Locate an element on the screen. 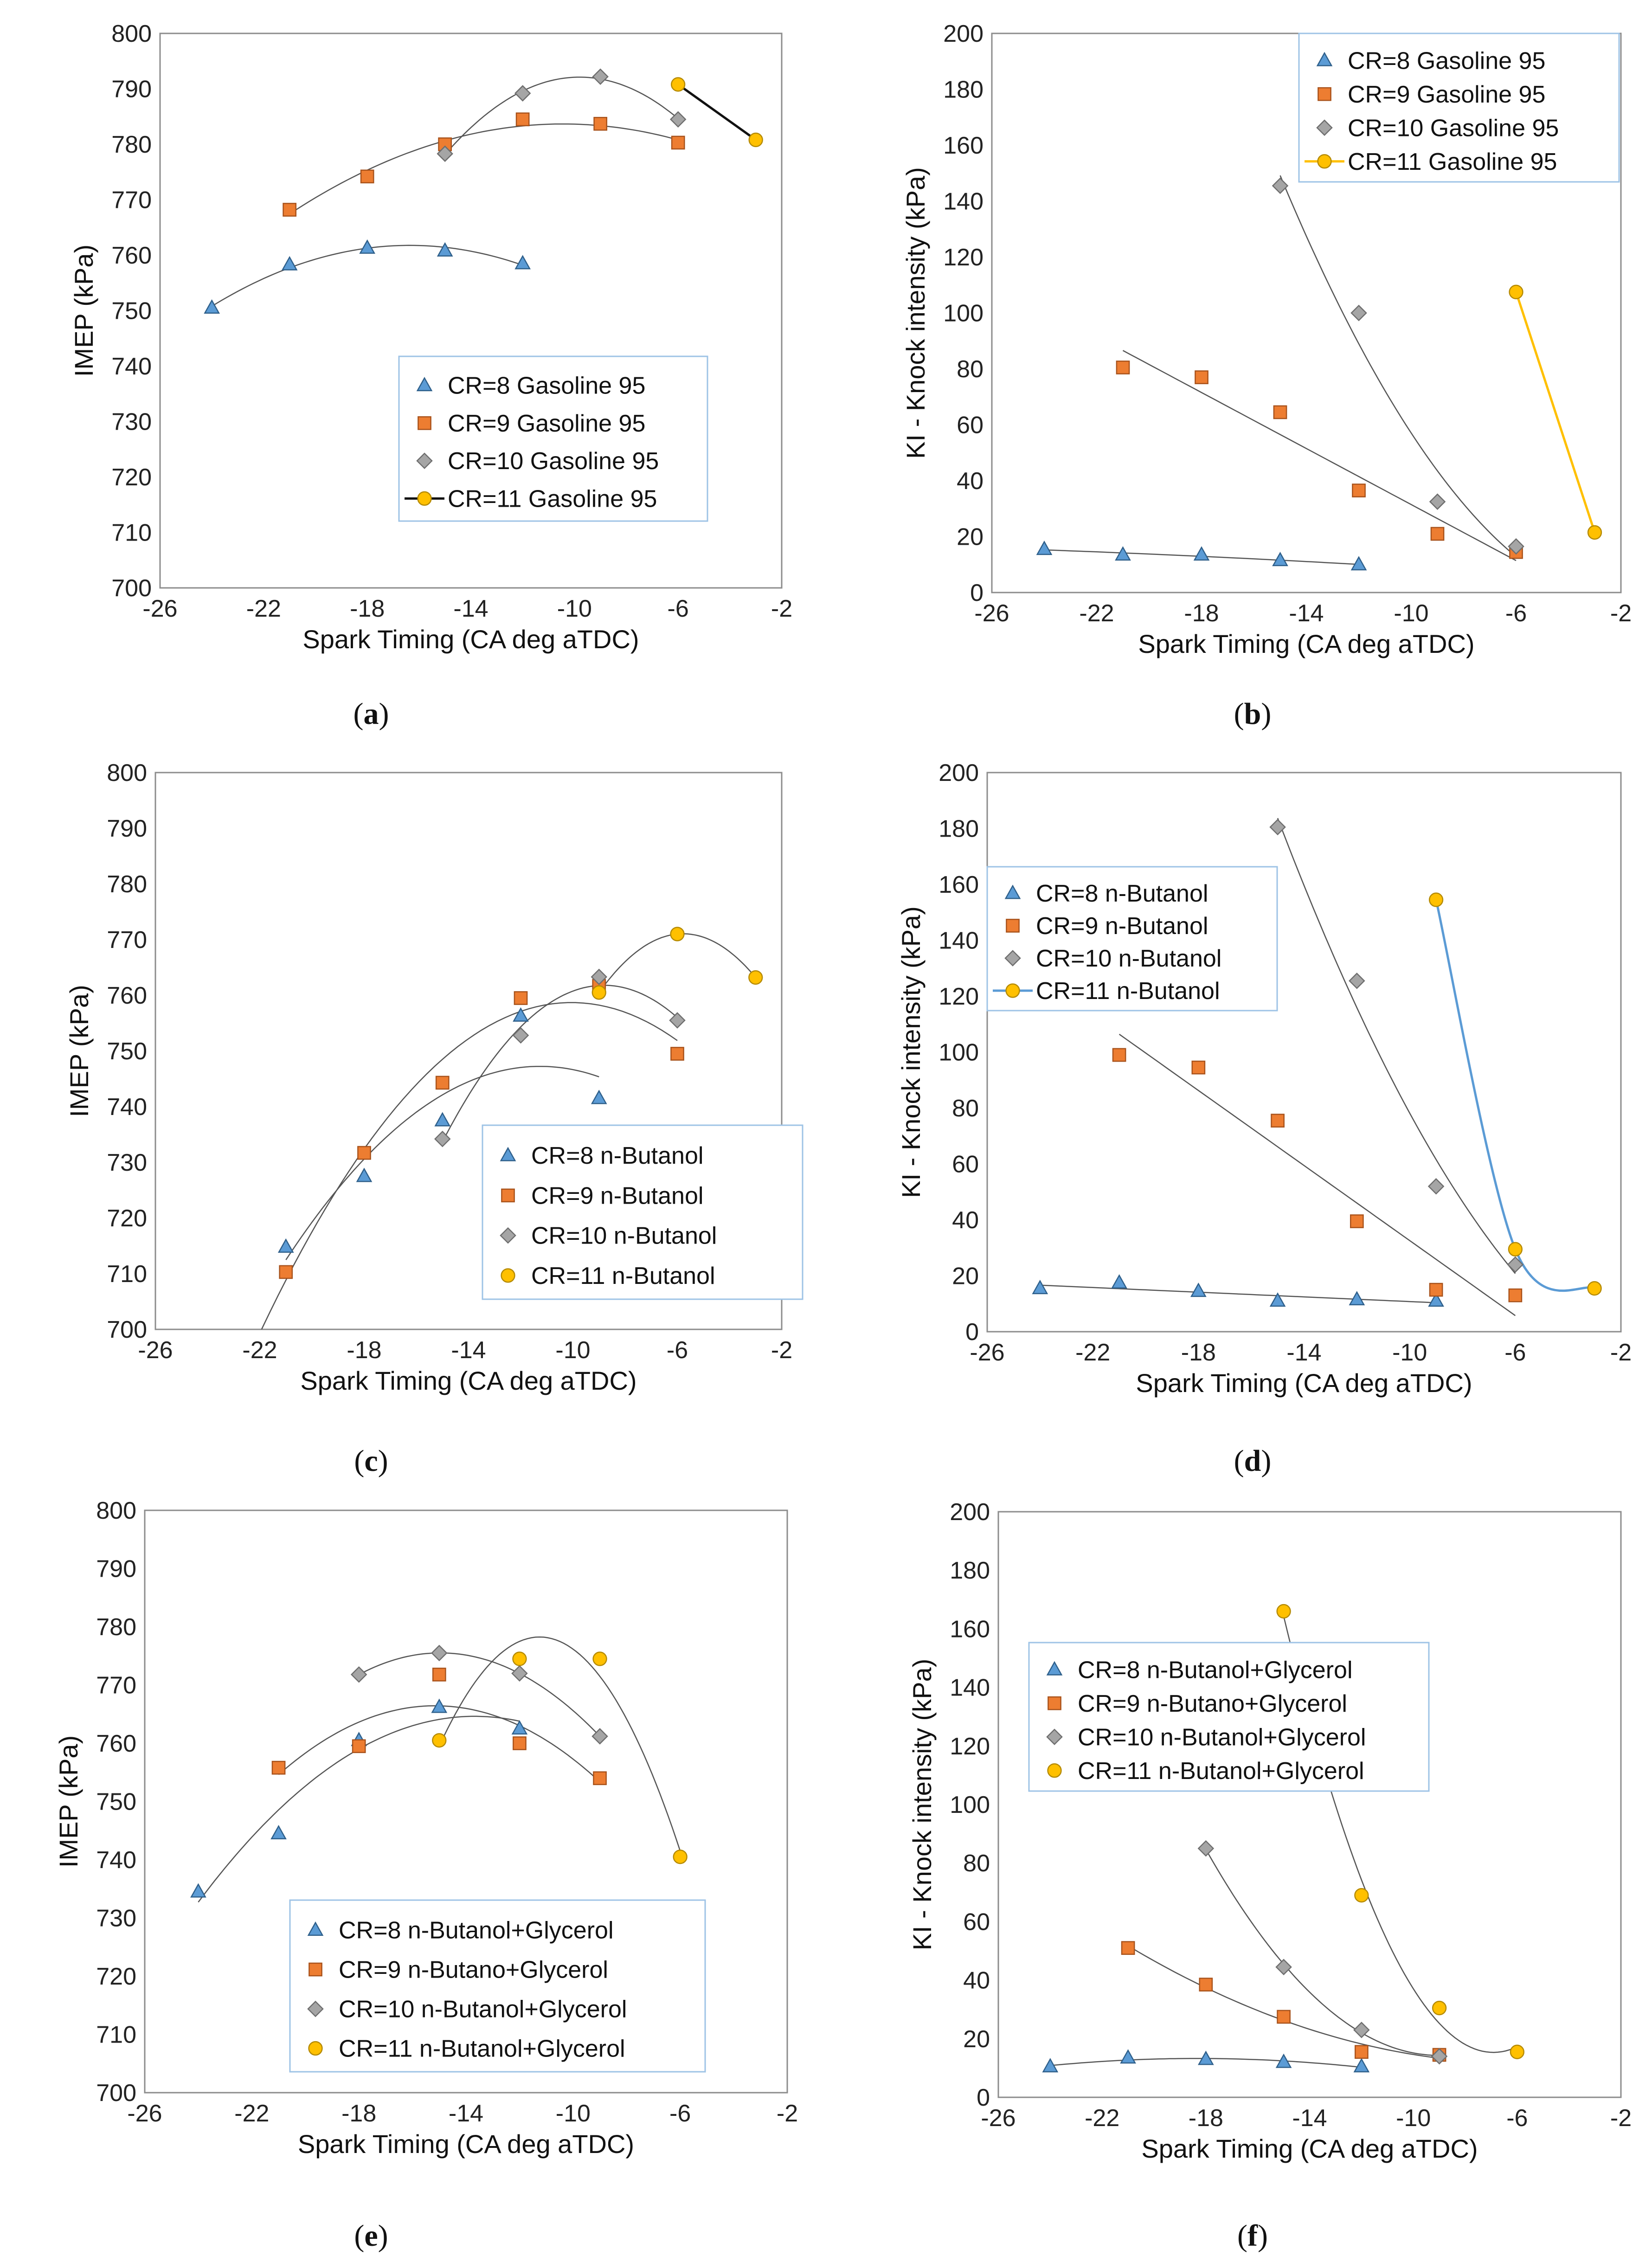 This screenshot has height=2256, width=1652. legend-entry: CR=10 n-Butanol is located at coordinates (624, 1237).